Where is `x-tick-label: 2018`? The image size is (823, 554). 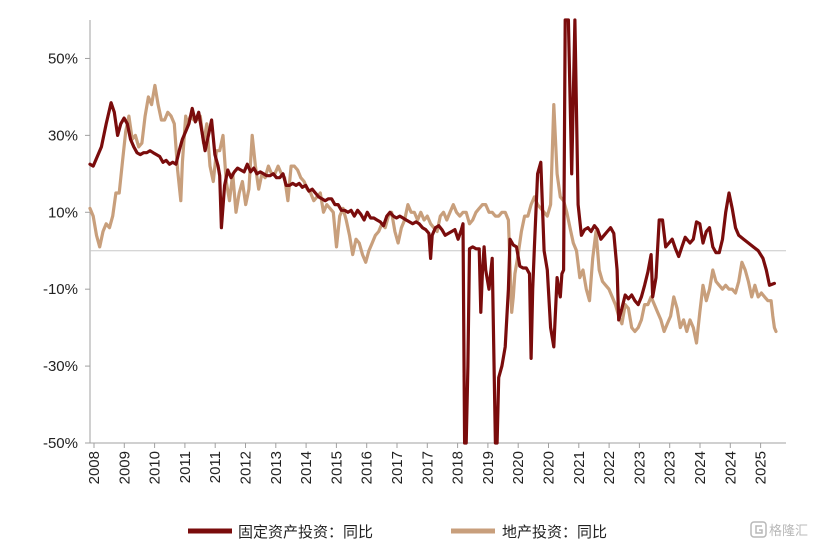
x-tick-label: 2018 is located at coordinates (458, 467).